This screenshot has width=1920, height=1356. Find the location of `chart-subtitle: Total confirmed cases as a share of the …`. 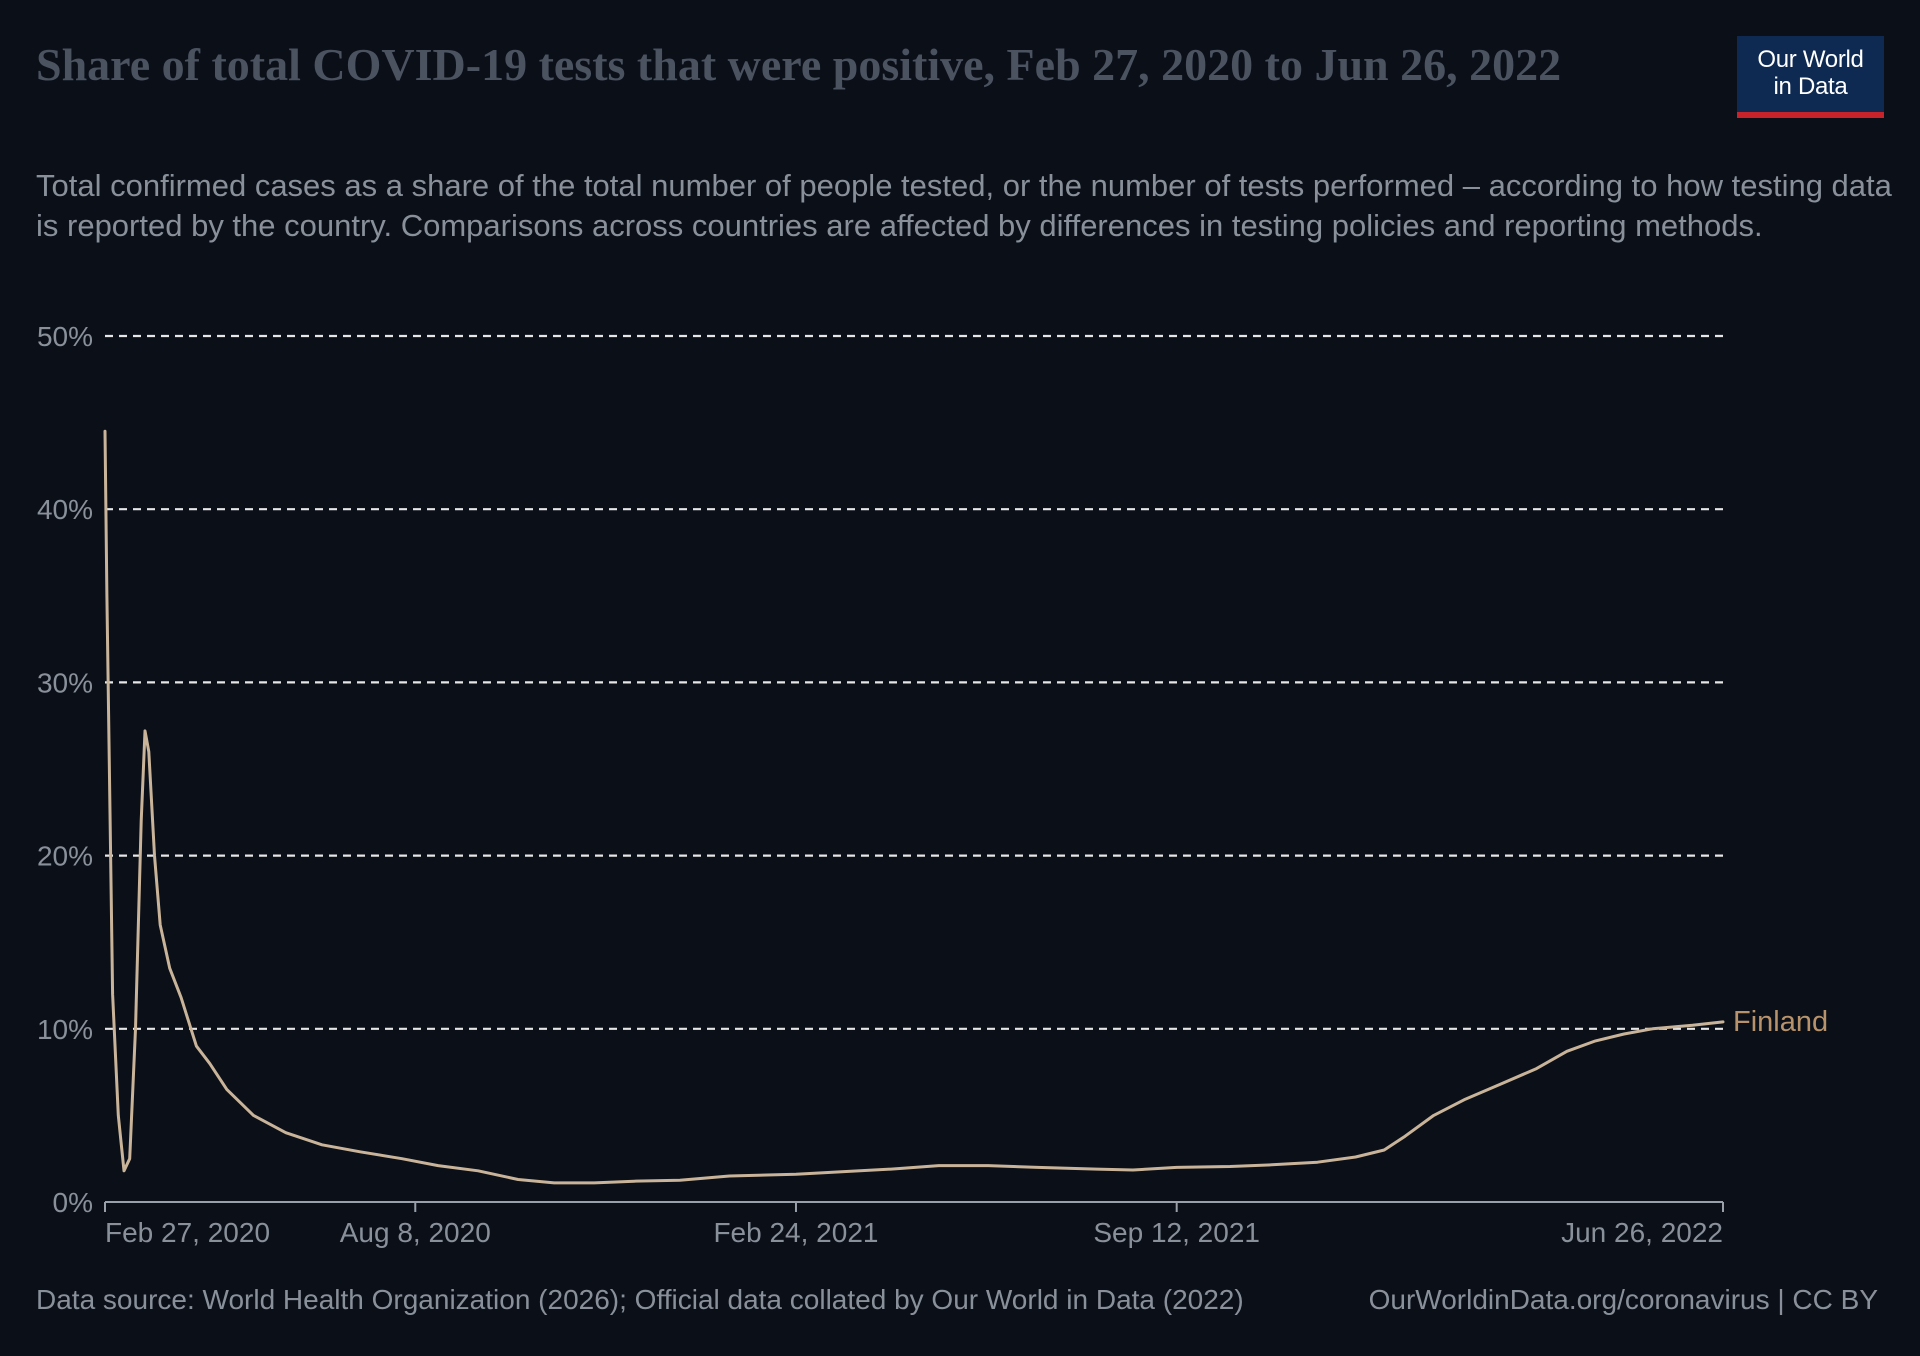

chart-subtitle: Total confirmed cases as a share of the … is located at coordinates (964, 205).